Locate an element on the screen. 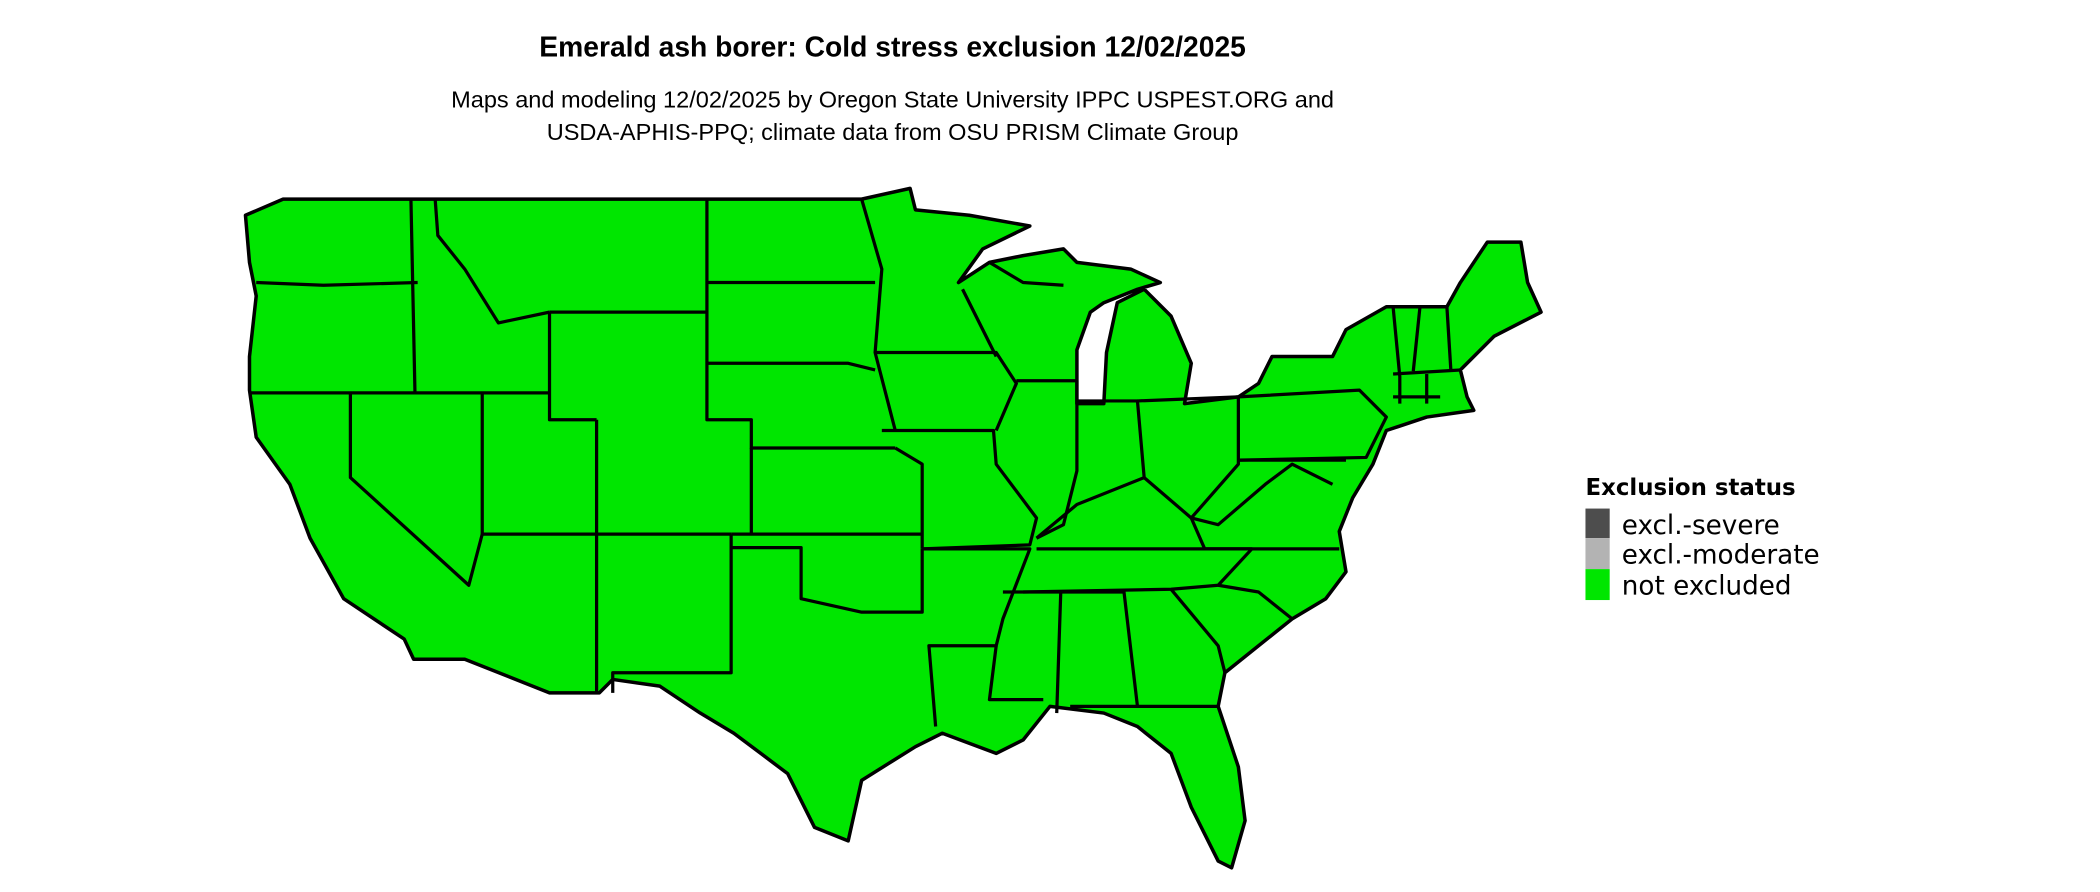 This screenshot has height=892, width=2100. legend-item-severe: excl.-severe is located at coordinates (1682, 524).